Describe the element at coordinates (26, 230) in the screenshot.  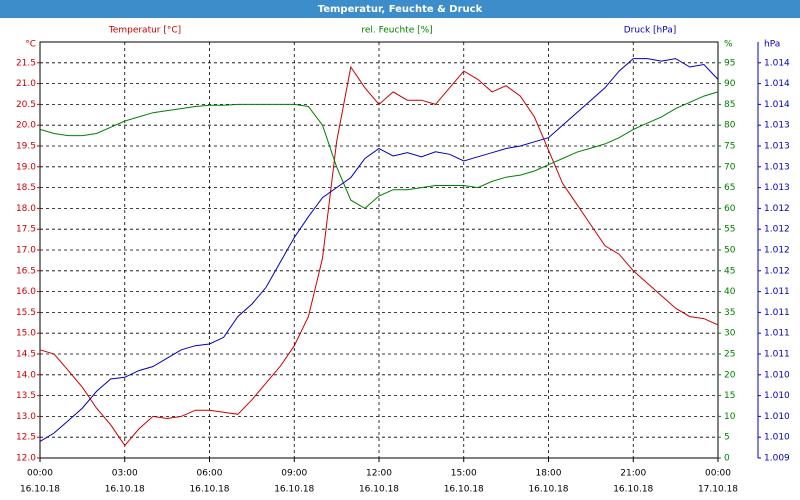
I see `y-tick-label: 17.5` at that location.